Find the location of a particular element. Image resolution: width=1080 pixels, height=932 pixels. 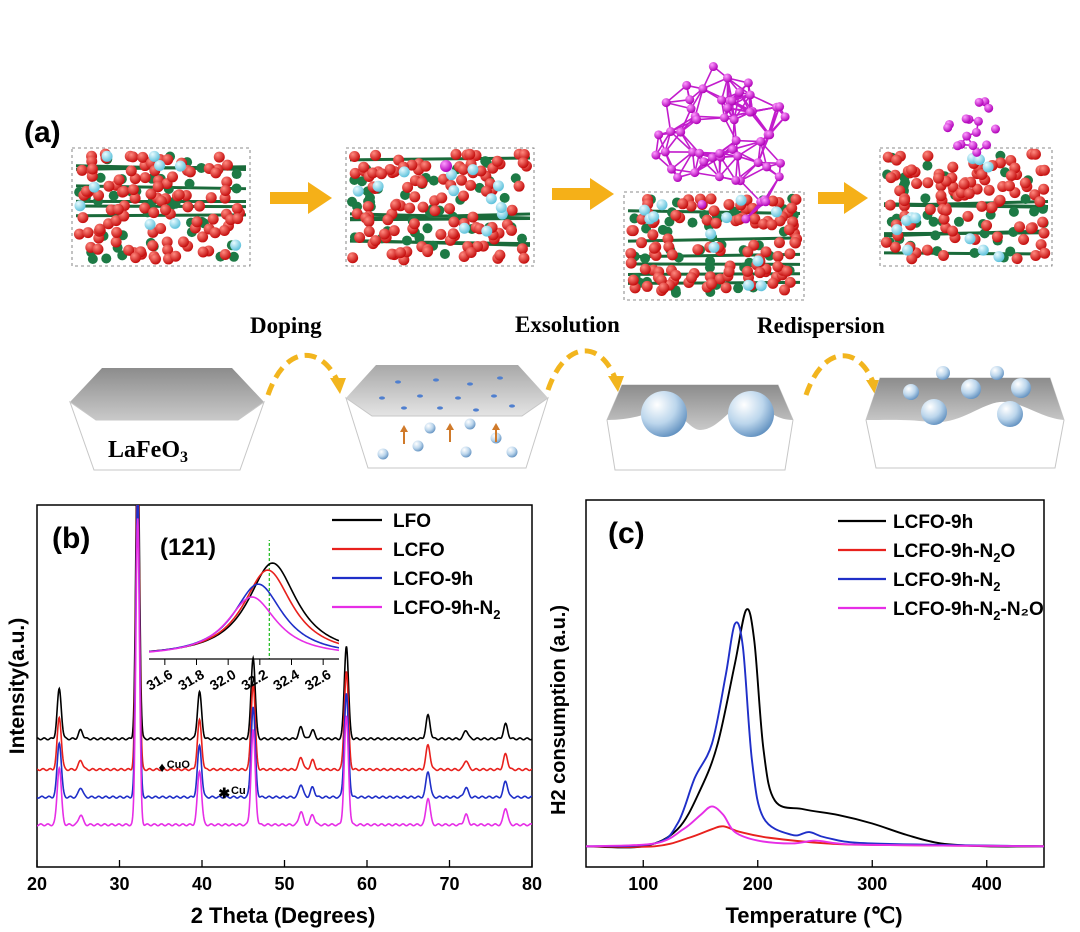

annotation-label: Cu is located at coordinates (238, 791).